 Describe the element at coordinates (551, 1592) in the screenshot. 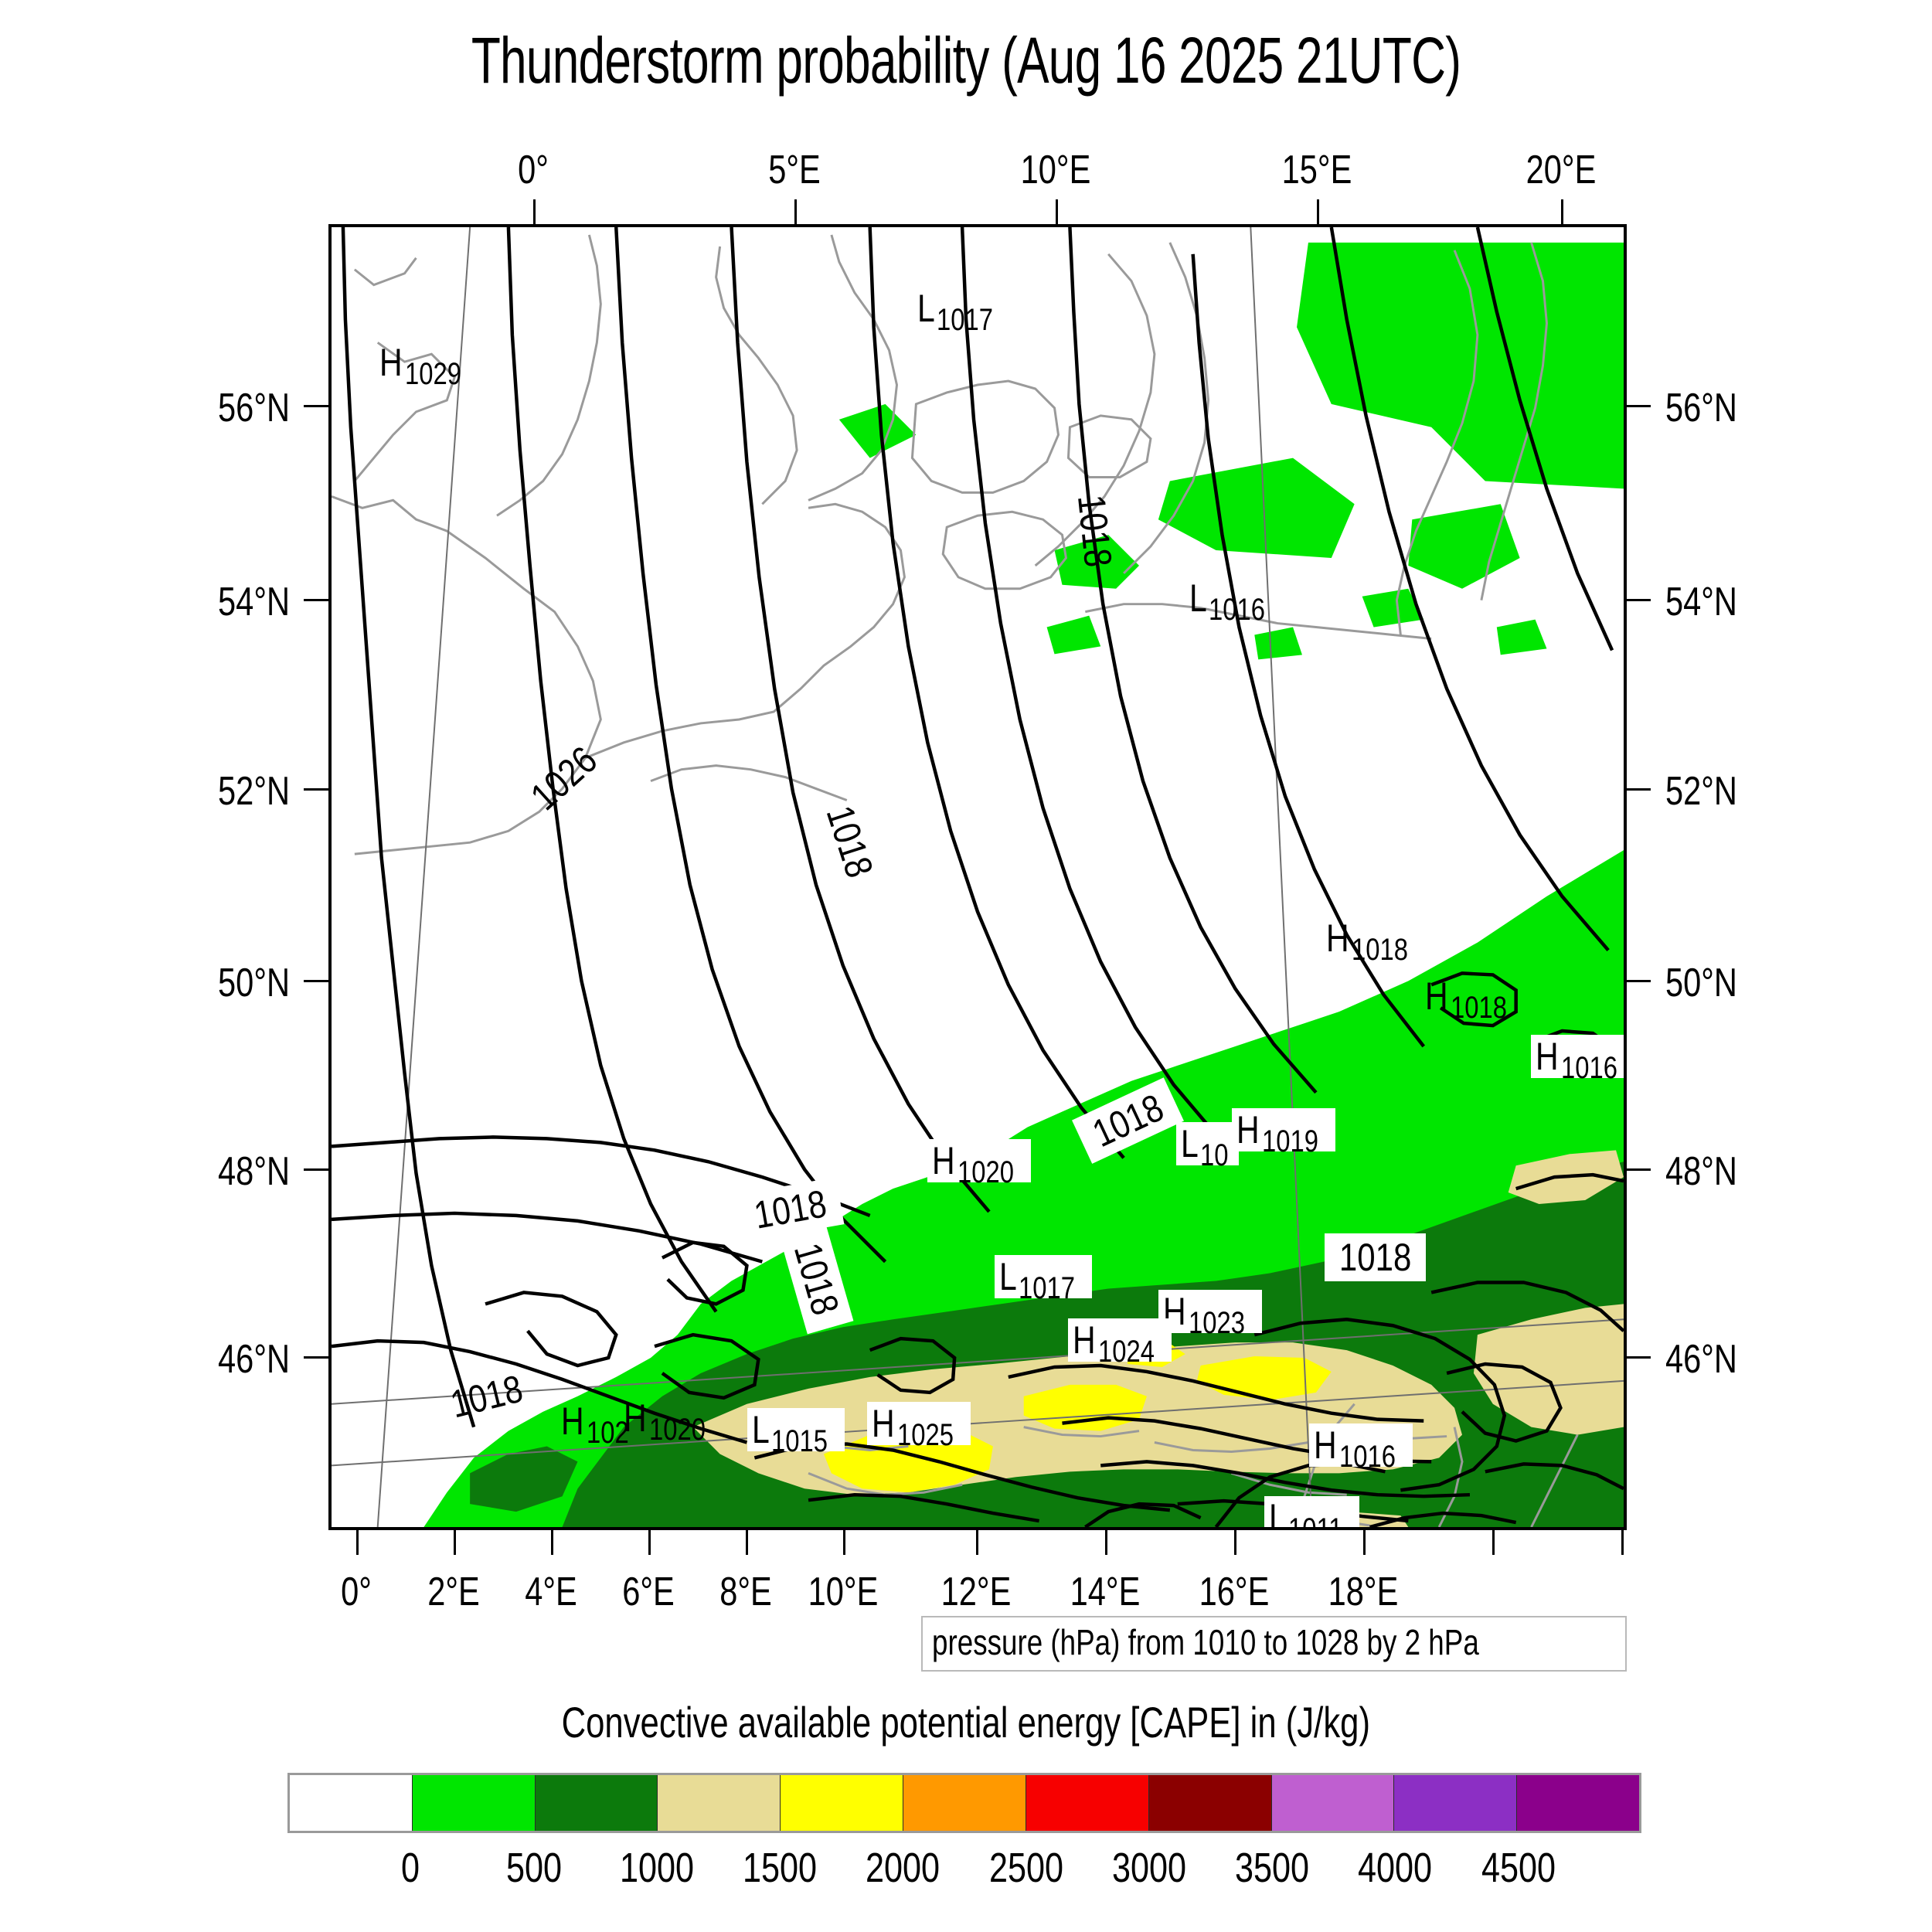

I see `lon-label-bottom-2: 4°E` at that location.